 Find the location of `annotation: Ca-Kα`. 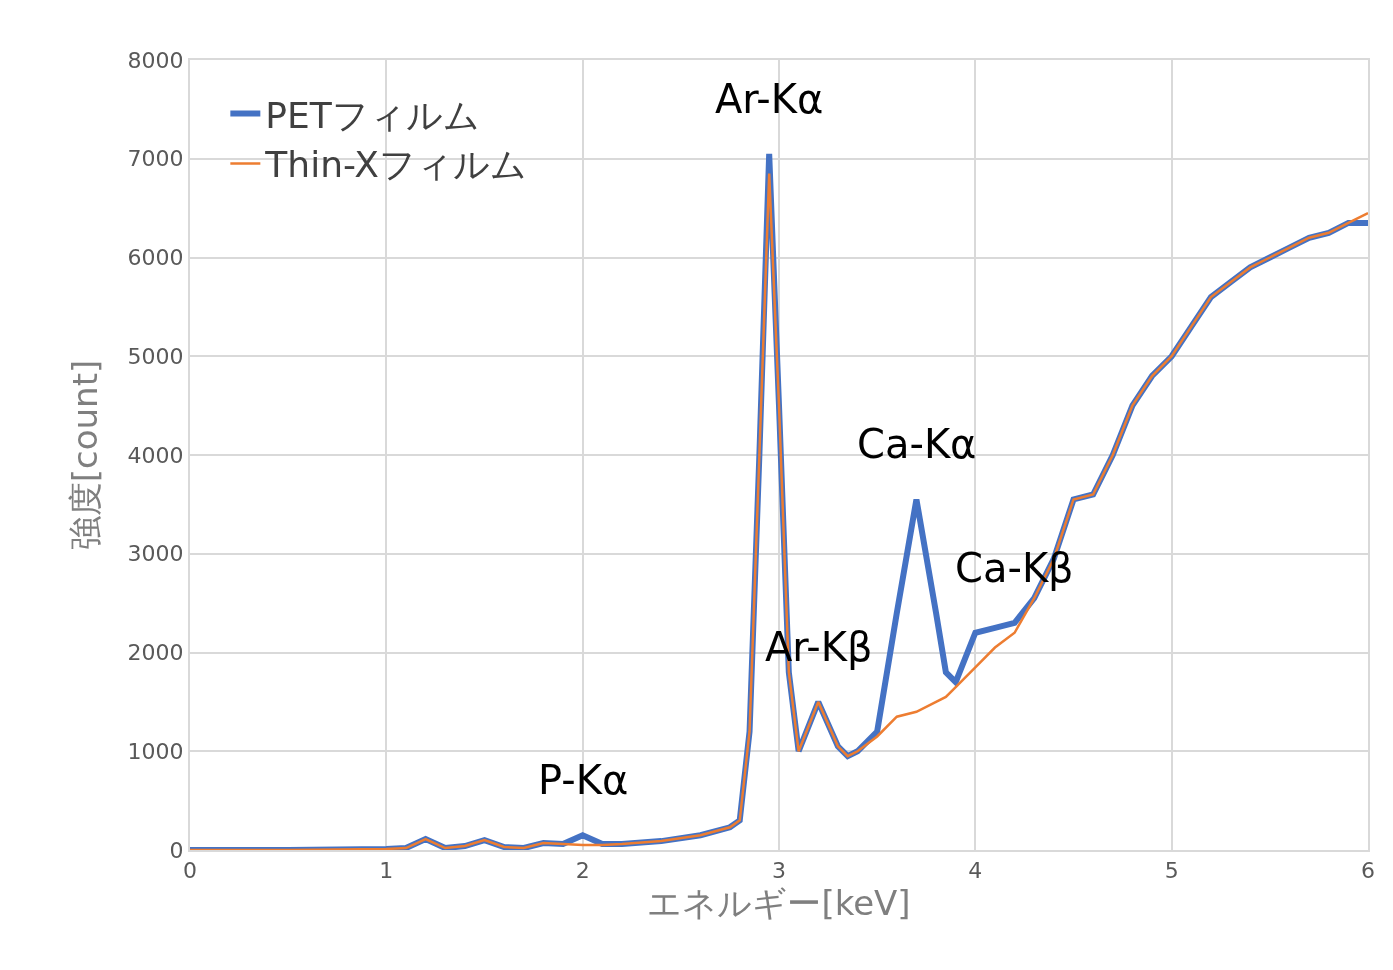

annotation: Ca-Kα is located at coordinates (917, 444).